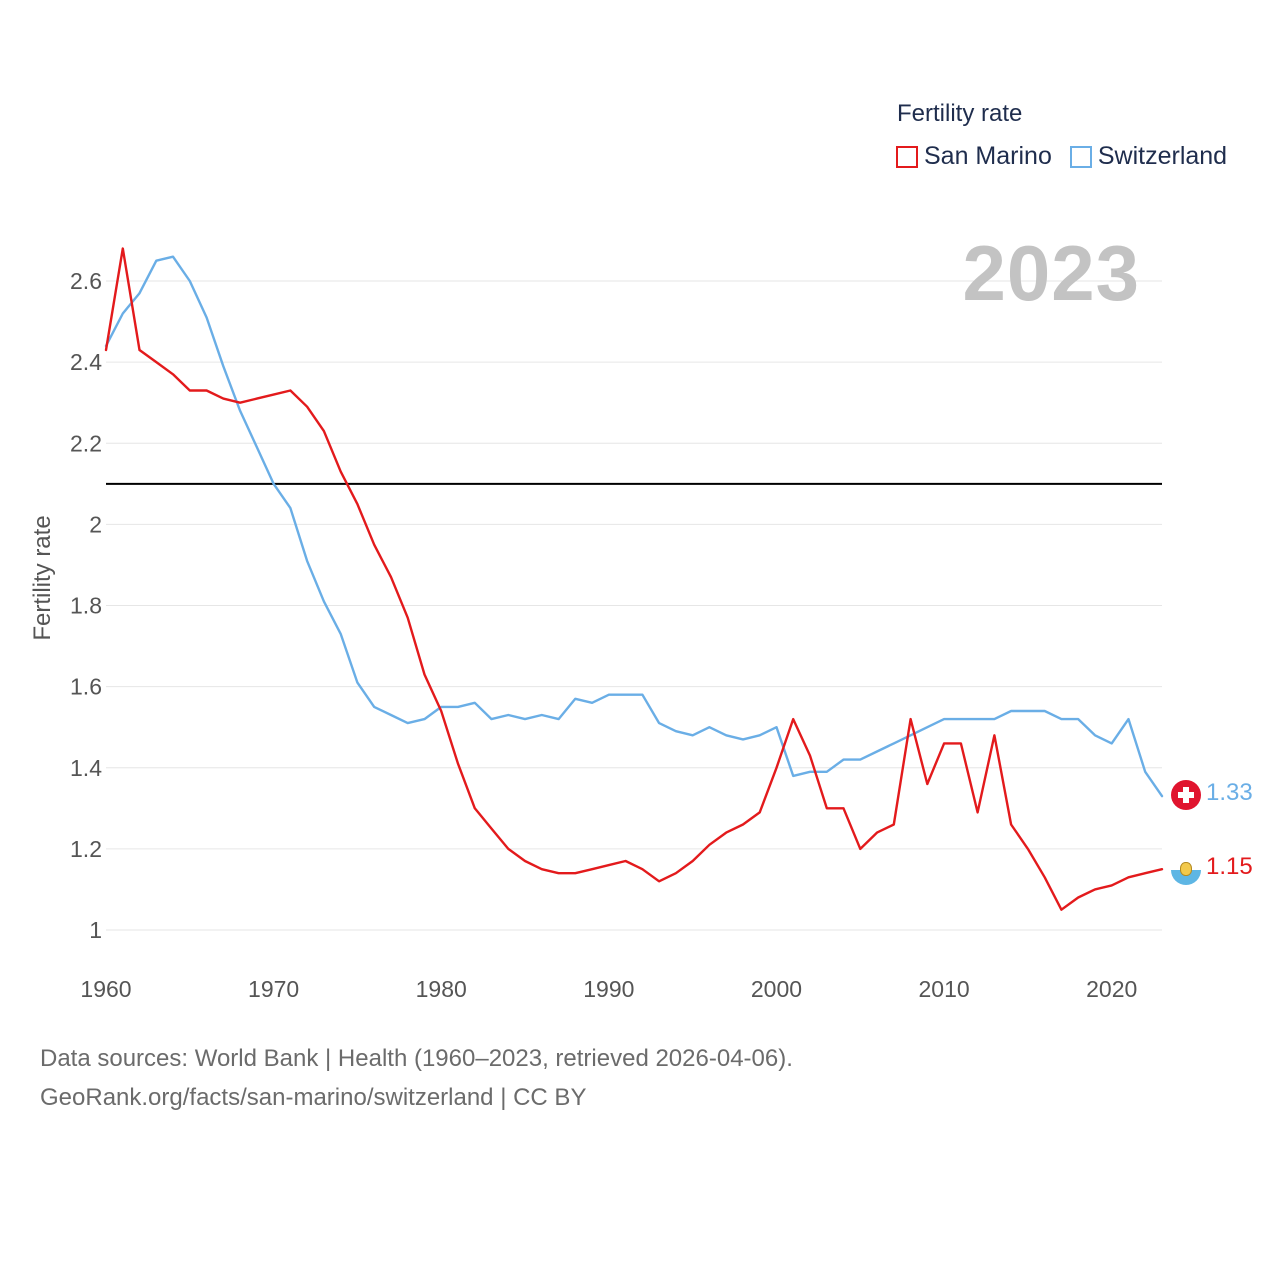 This screenshot has height=1280, width=1280. Describe the element at coordinates (1186, 795) in the screenshot. I see `swiss-flag-icon` at that location.